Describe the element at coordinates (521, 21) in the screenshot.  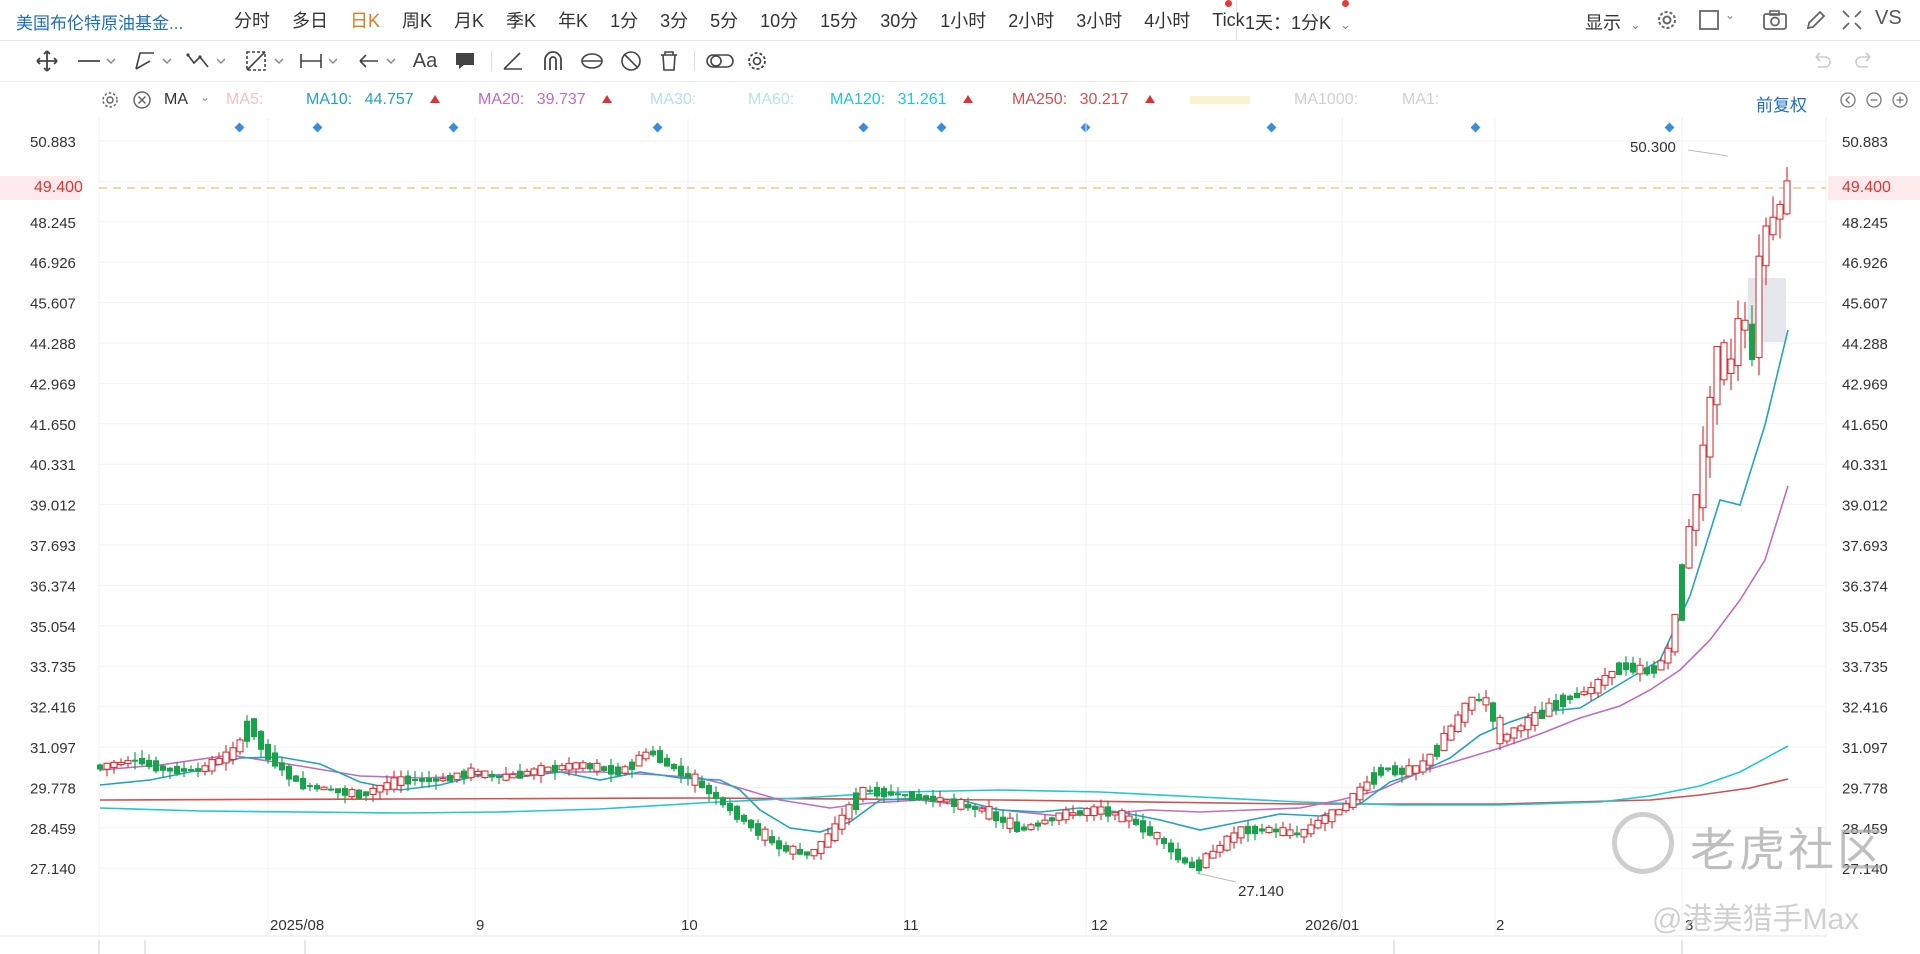
I see `tab-quarter-k: 季K` at that location.